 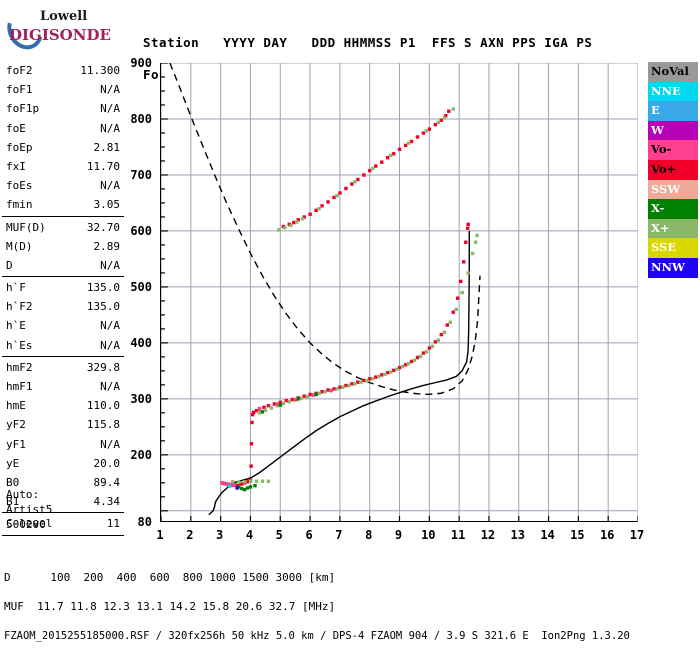 I want to click on logo-digisonde-text: DIGISONDE, so click(x=60, y=35).